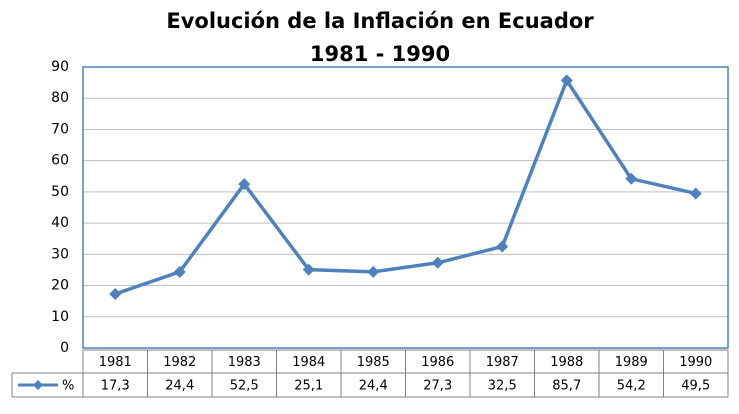  I want to click on x-tick-label: 1987, so click(502, 362).